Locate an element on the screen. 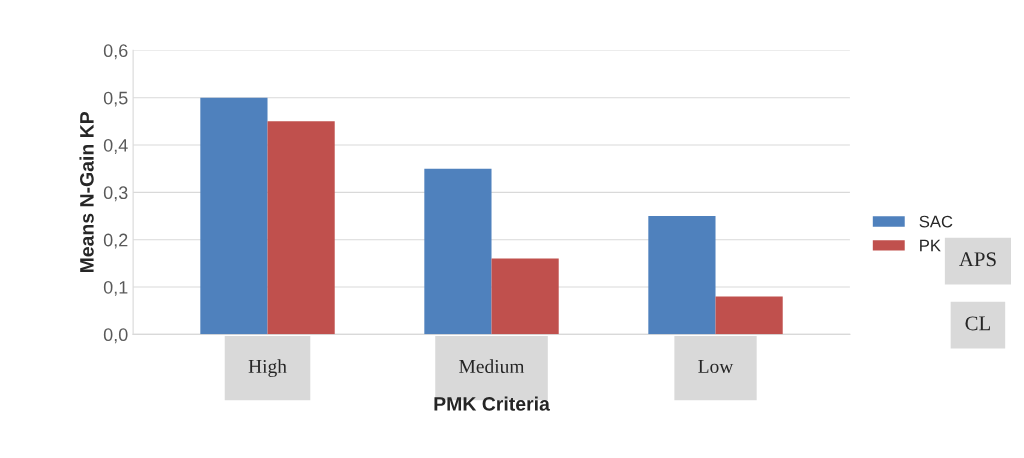  y-tick-label: 0,4 is located at coordinates (115, 146).